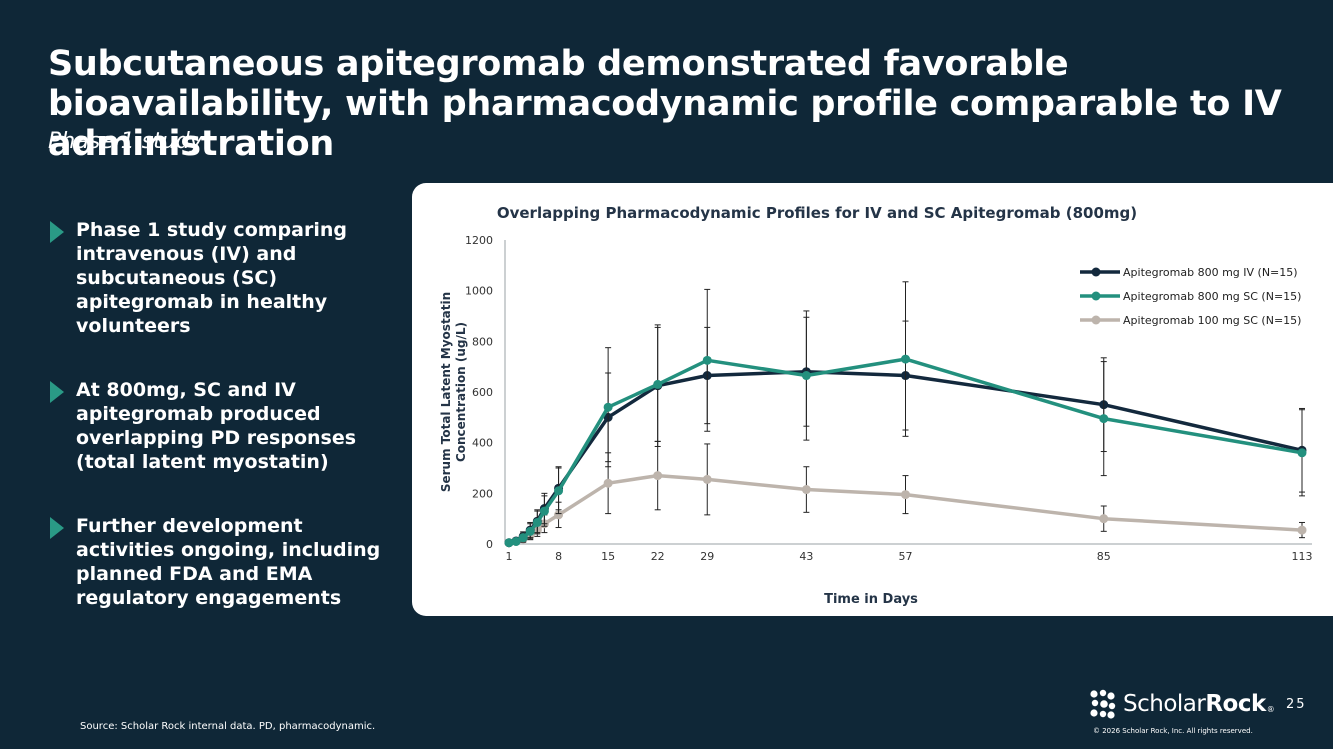 This screenshot has width=1333, height=749. What do you see at coordinates (558, 556) in the screenshot?
I see `x-tick-label: 8` at bounding box center [558, 556].